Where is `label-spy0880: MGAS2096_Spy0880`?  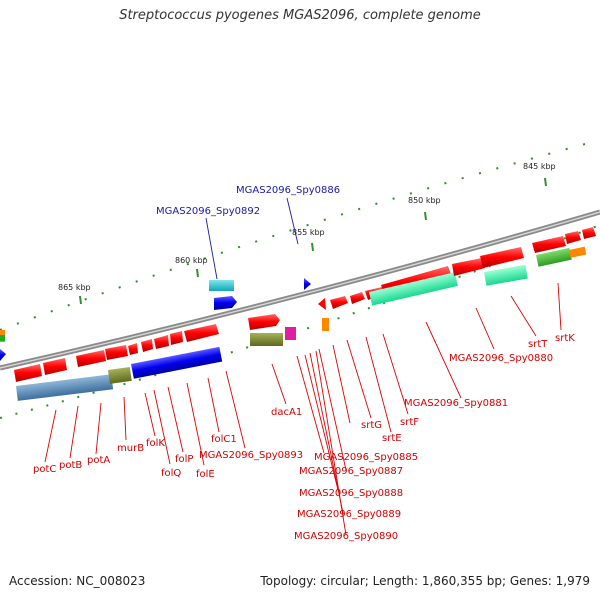 label-spy0880: MGAS2096_Spy0880 is located at coordinates (501, 358).